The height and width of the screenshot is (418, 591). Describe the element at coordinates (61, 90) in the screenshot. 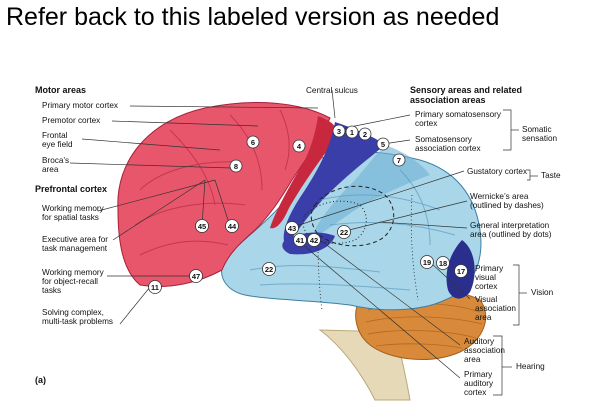

I see `motor-areas-header: Motor areas` at that location.